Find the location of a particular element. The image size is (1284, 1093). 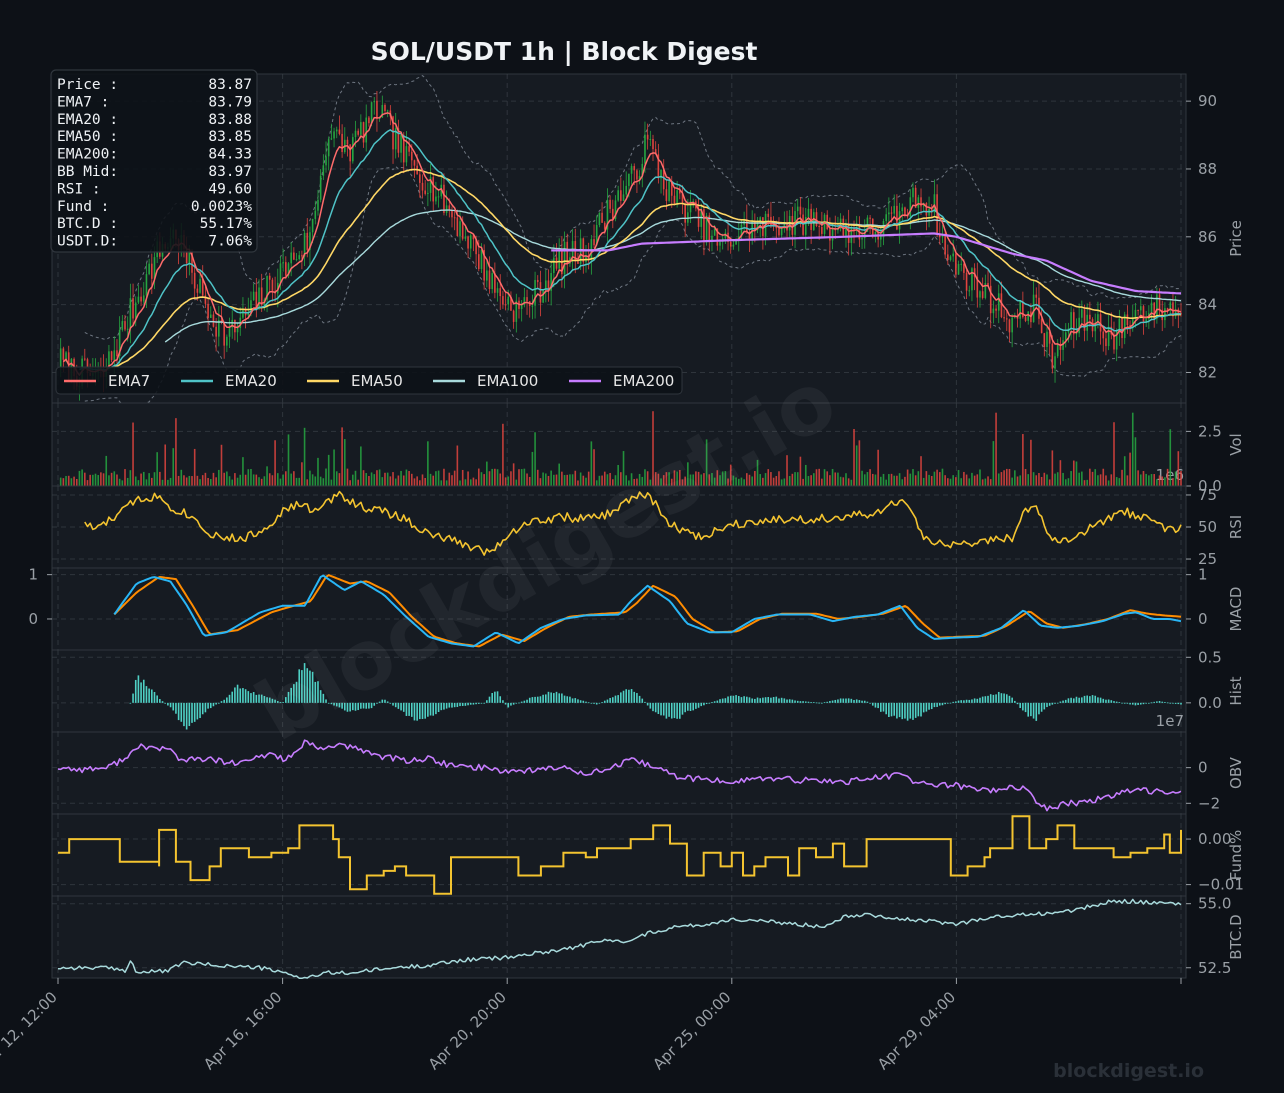

info-box-value: 7.06% is located at coordinates (230, 242).